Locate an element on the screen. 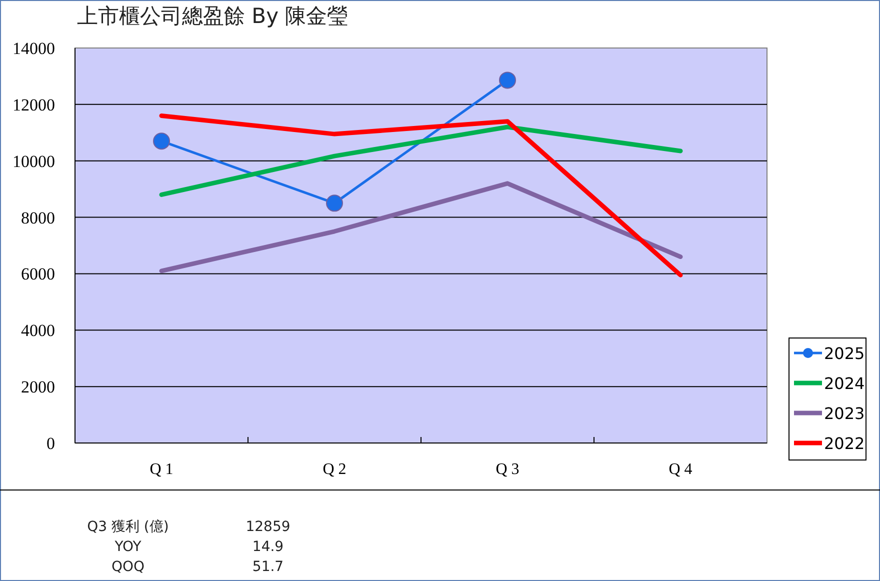 Image resolution: width=880 pixels, height=581 pixels. legend-label: 2024 is located at coordinates (844, 383).